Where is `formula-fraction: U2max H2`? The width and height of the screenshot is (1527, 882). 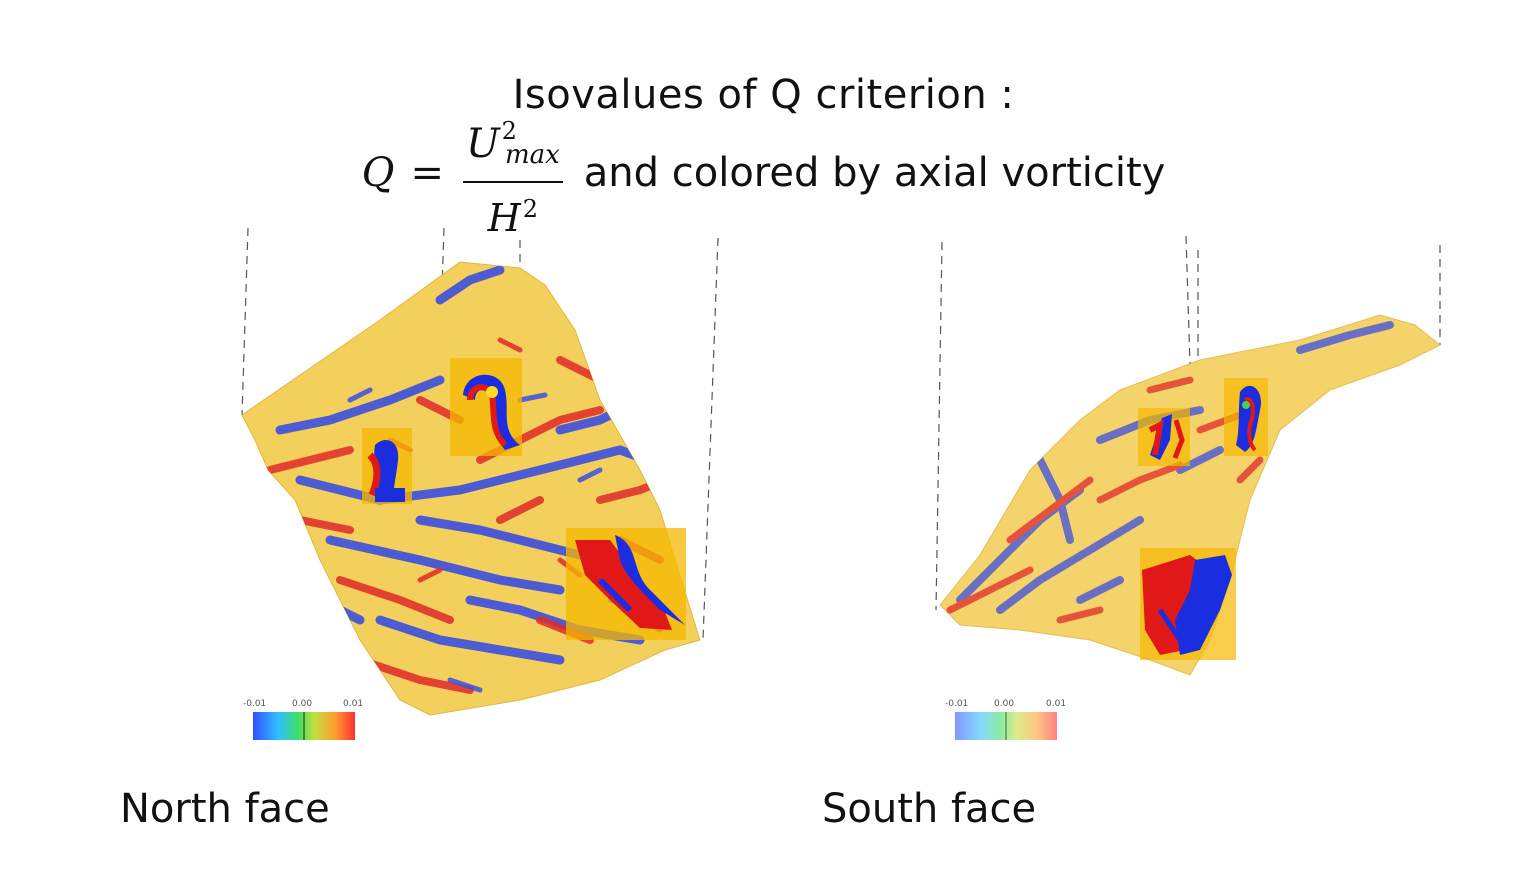
formula-fraction: U2max H2 is located at coordinates (513, 173).